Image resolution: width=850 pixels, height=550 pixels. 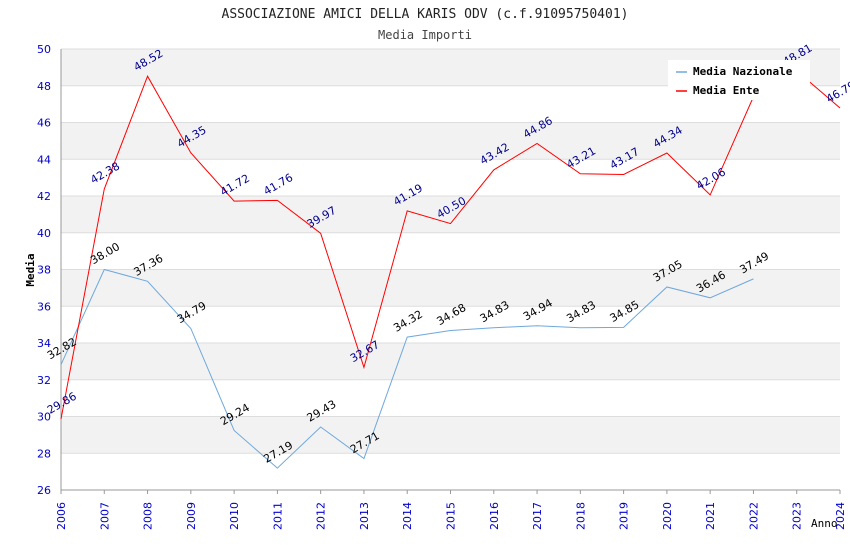 What do you see at coordinates (30, 269) in the screenshot?
I see `y-axis-label: Media` at bounding box center [30, 269].